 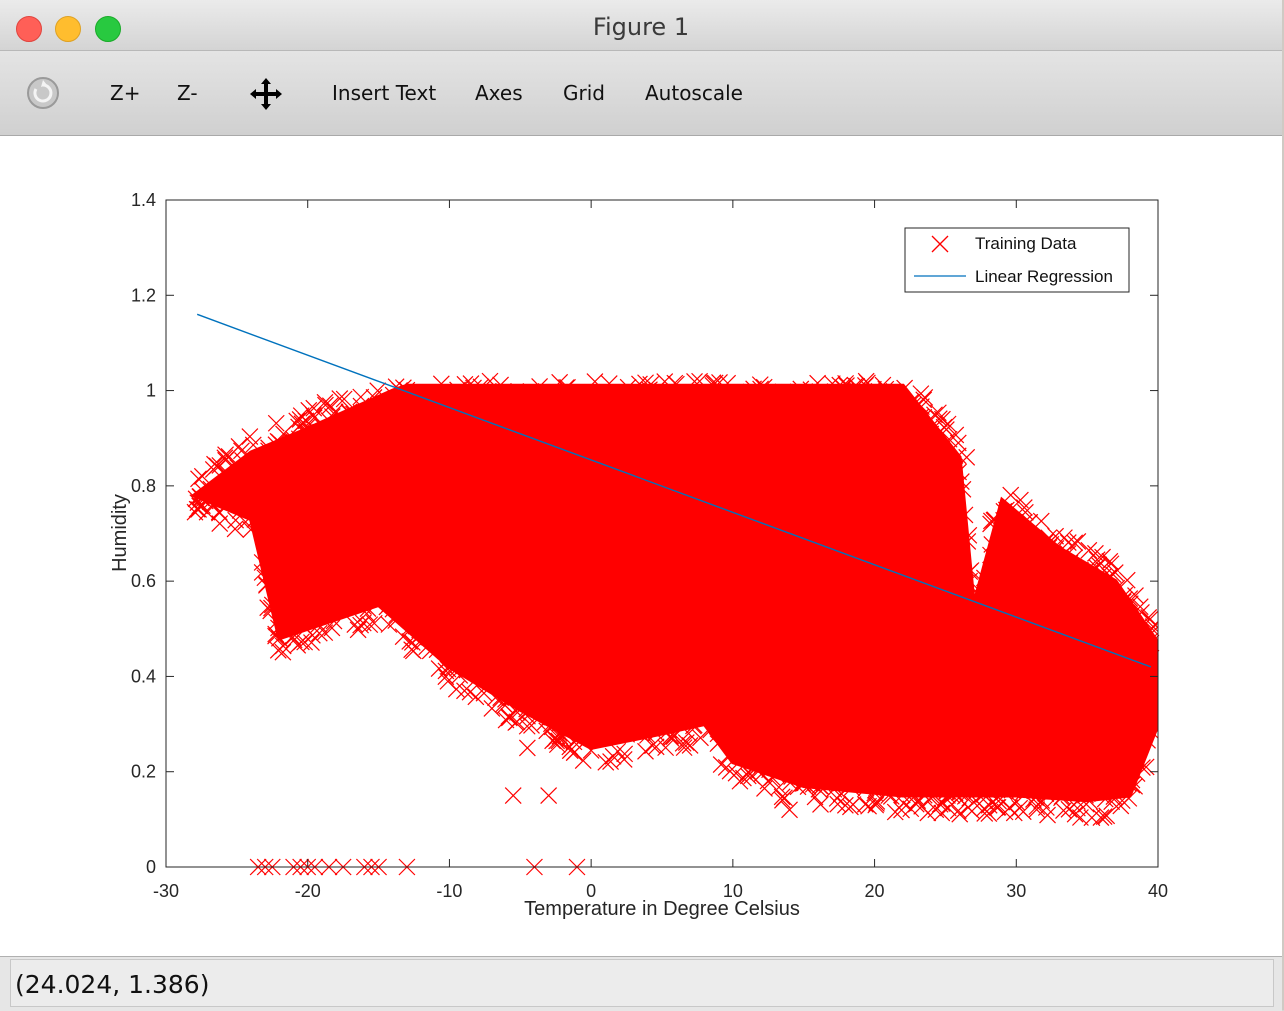 I want to click on pan-icon, so click(x=266, y=96).